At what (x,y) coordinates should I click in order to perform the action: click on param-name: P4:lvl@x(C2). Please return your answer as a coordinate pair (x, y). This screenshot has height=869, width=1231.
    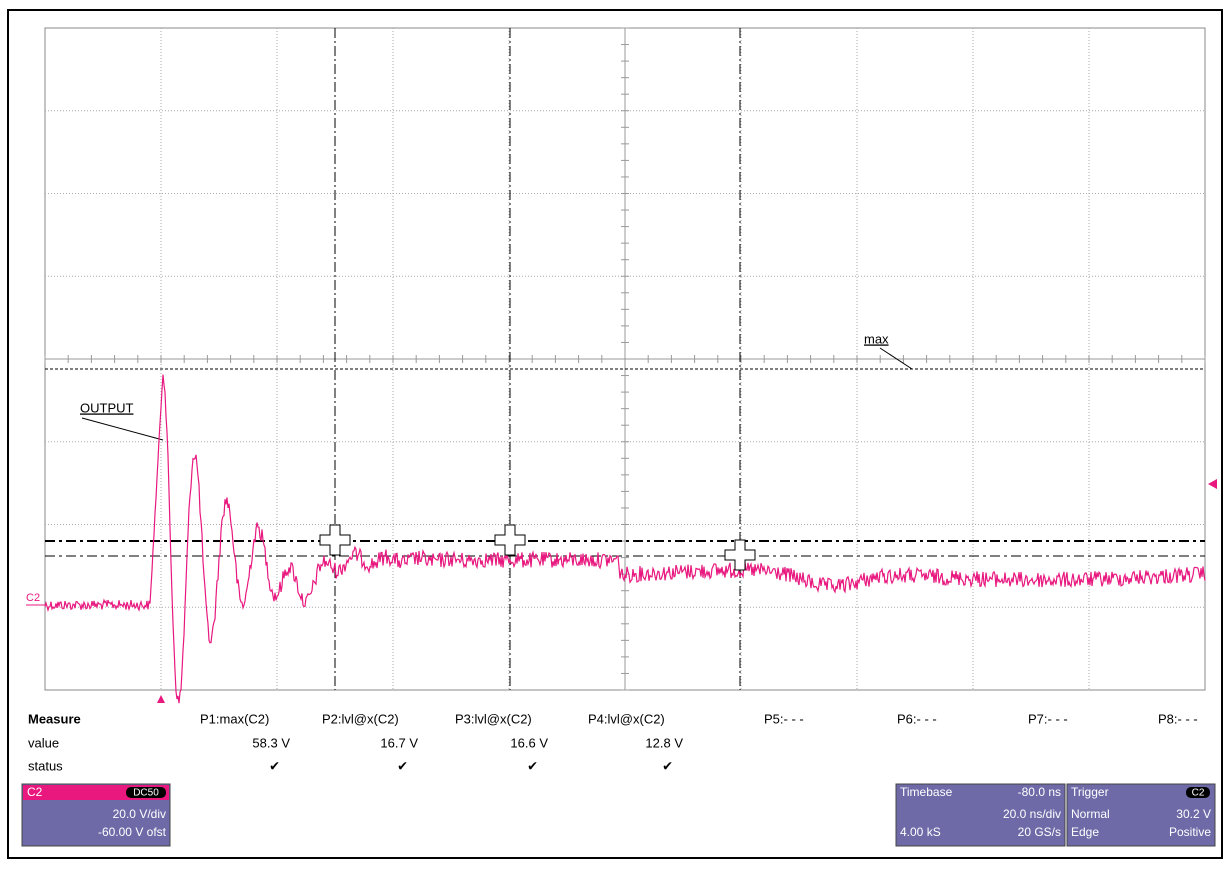
    Looking at the image, I should click on (626, 718).